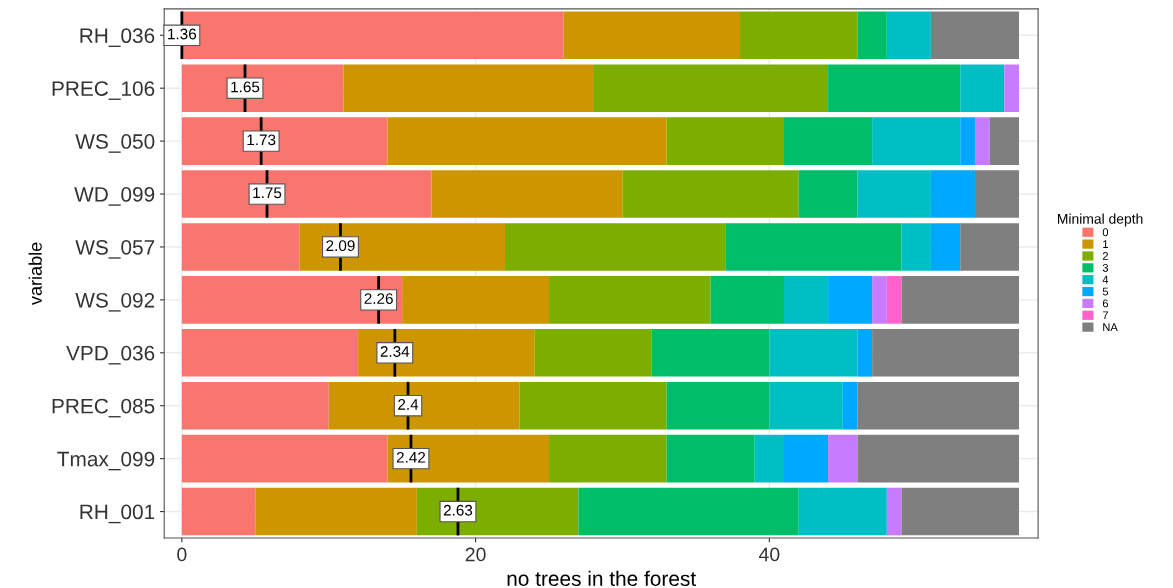 The height and width of the screenshot is (588, 1173). What do you see at coordinates (261, 140) in the screenshot?
I see `annotation: 1.73` at bounding box center [261, 140].